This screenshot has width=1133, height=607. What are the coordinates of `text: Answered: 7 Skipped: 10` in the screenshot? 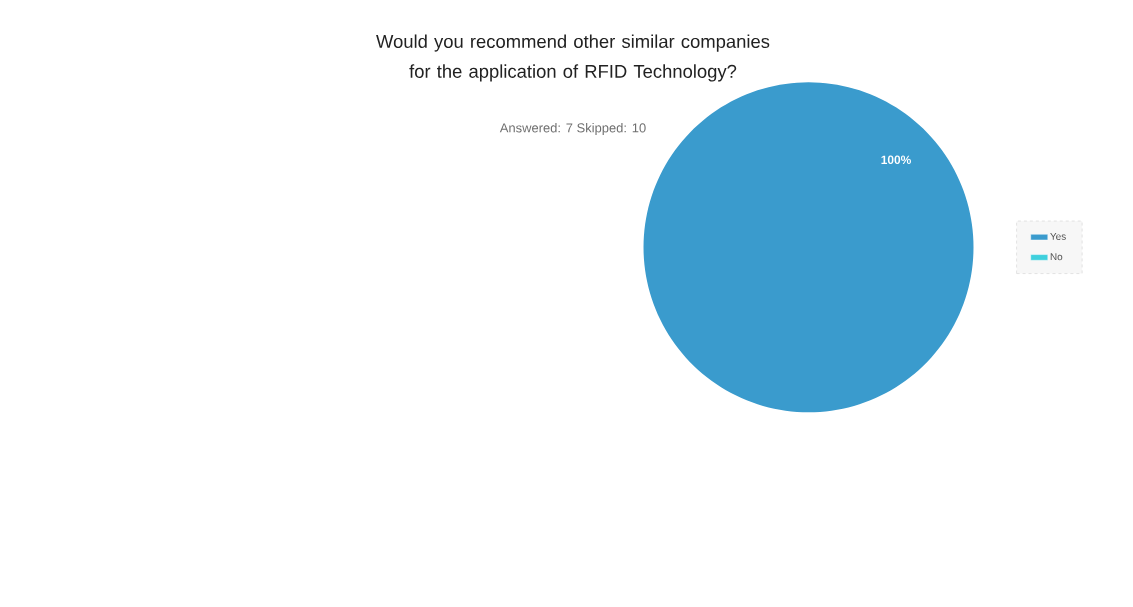 It's located at (572, 129).